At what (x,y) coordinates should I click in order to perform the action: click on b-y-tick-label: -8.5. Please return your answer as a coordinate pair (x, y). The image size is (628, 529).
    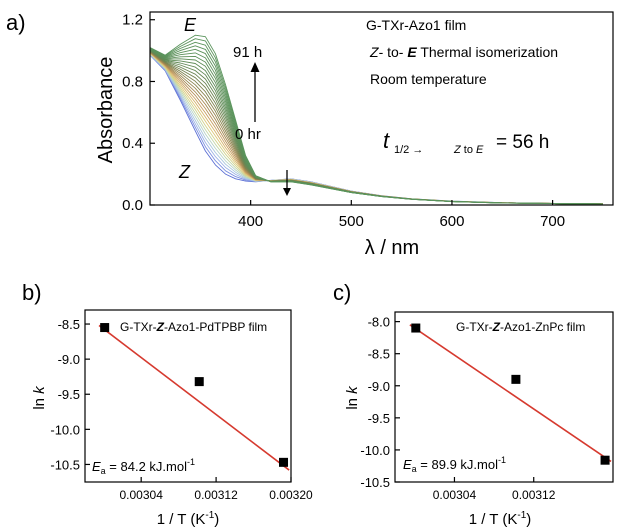
    Looking at the image, I should click on (69, 324).